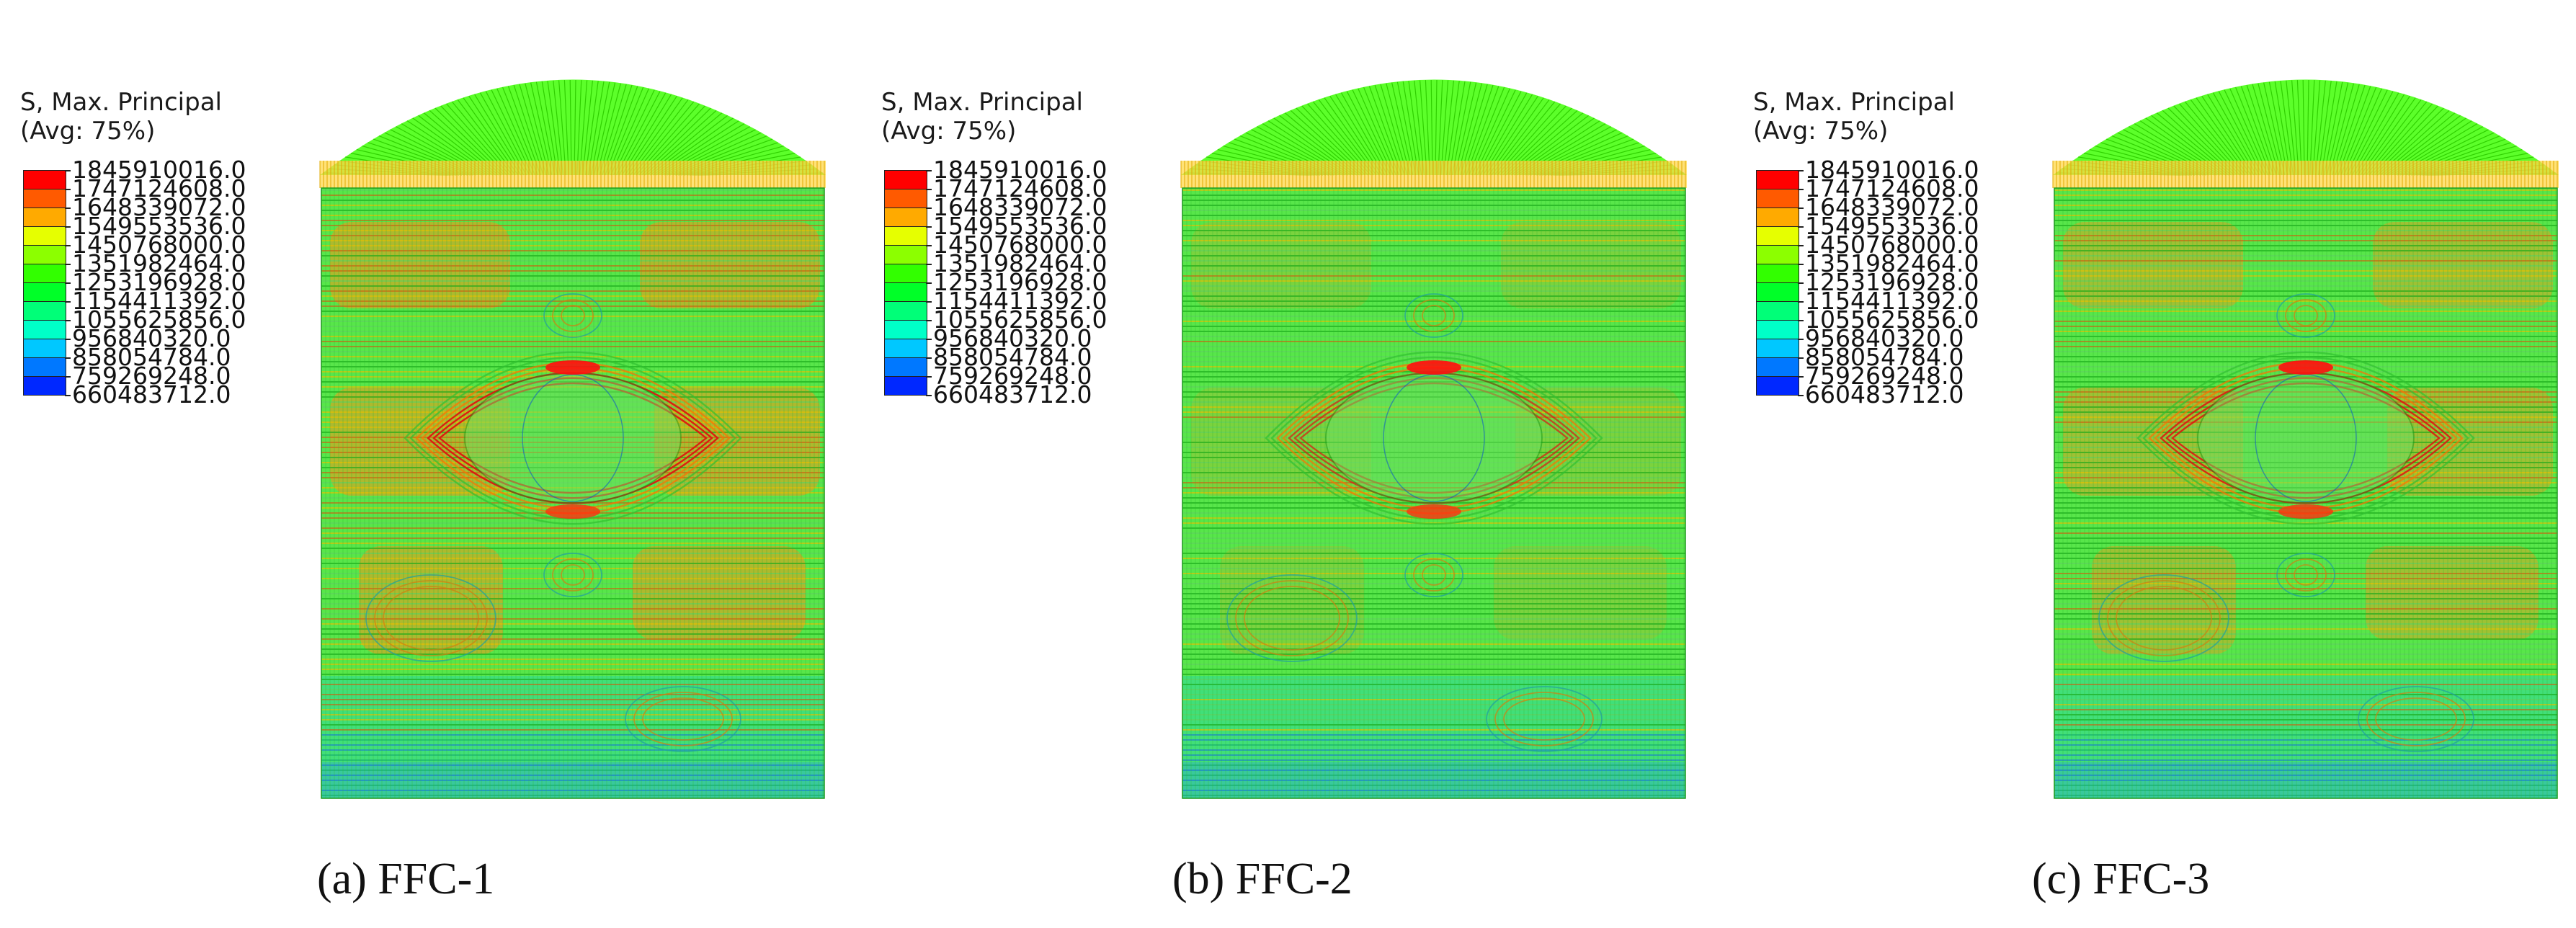 The height and width of the screenshot is (928, 2576). I want to click on legend-value-label: 1351982464.0, so click(1016, 262).